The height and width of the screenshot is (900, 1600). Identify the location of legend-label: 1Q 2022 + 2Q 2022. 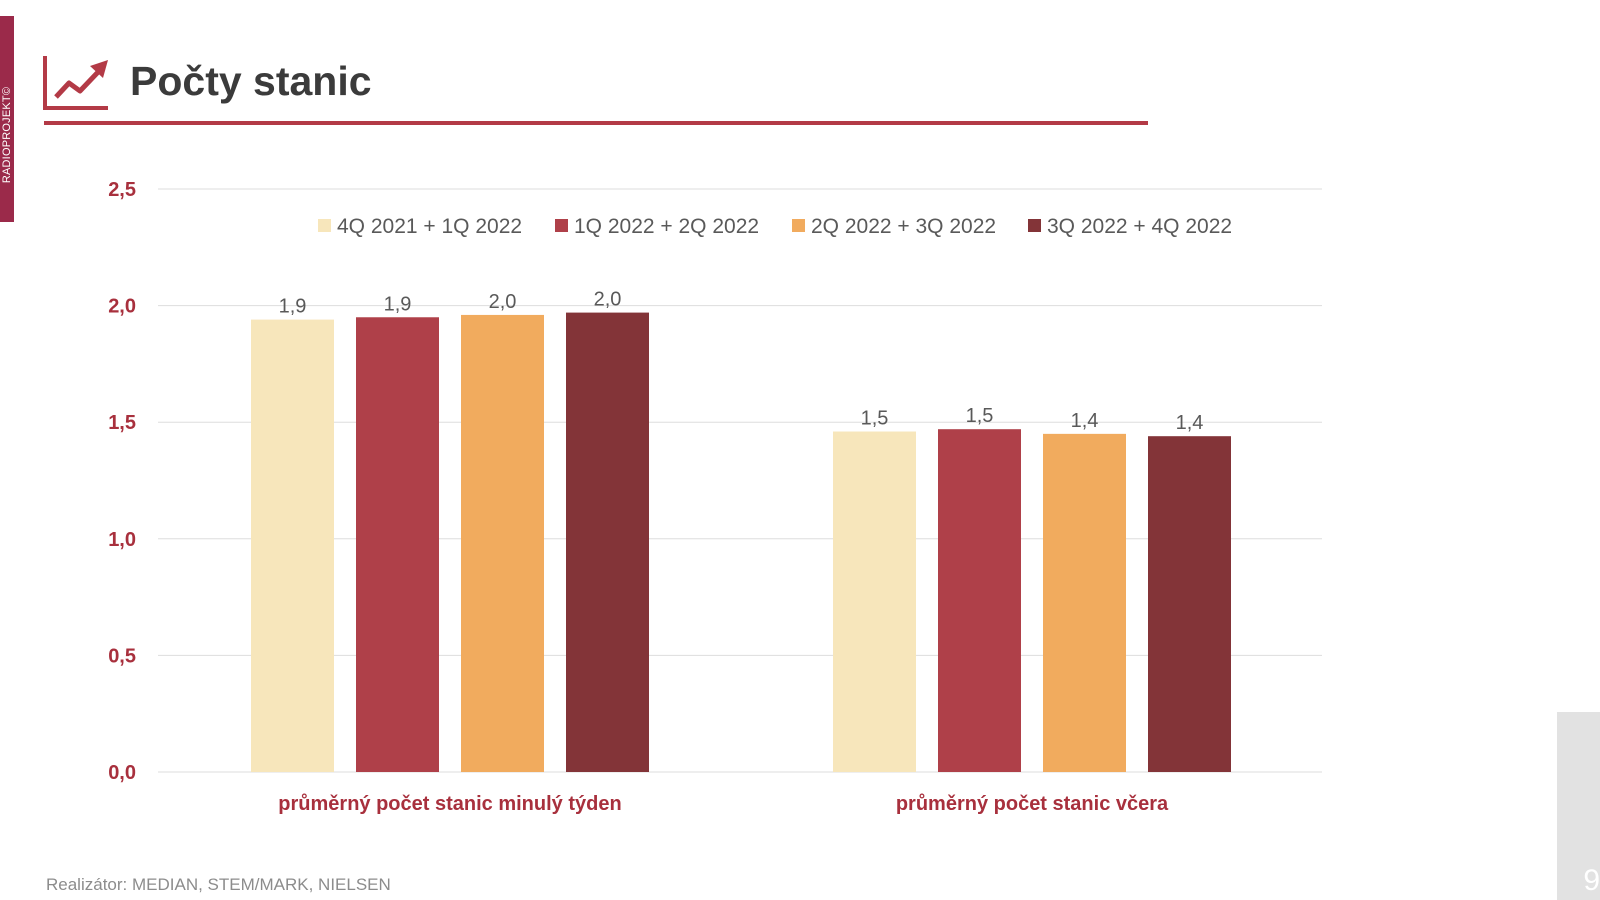
(666, 226).